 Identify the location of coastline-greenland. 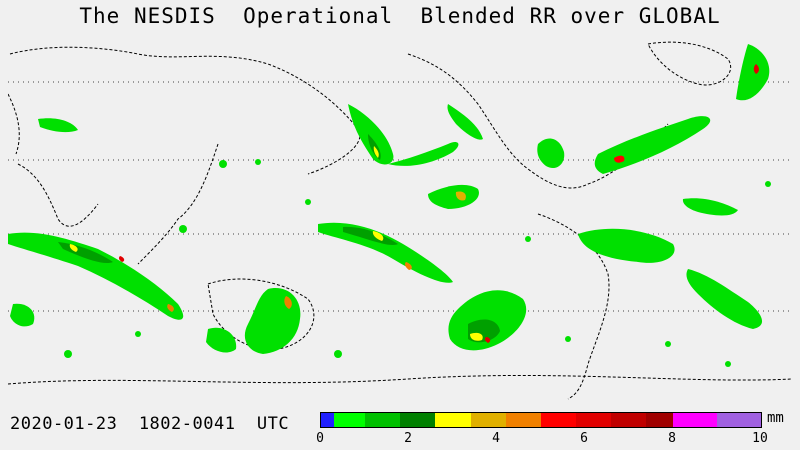
(689, 63).